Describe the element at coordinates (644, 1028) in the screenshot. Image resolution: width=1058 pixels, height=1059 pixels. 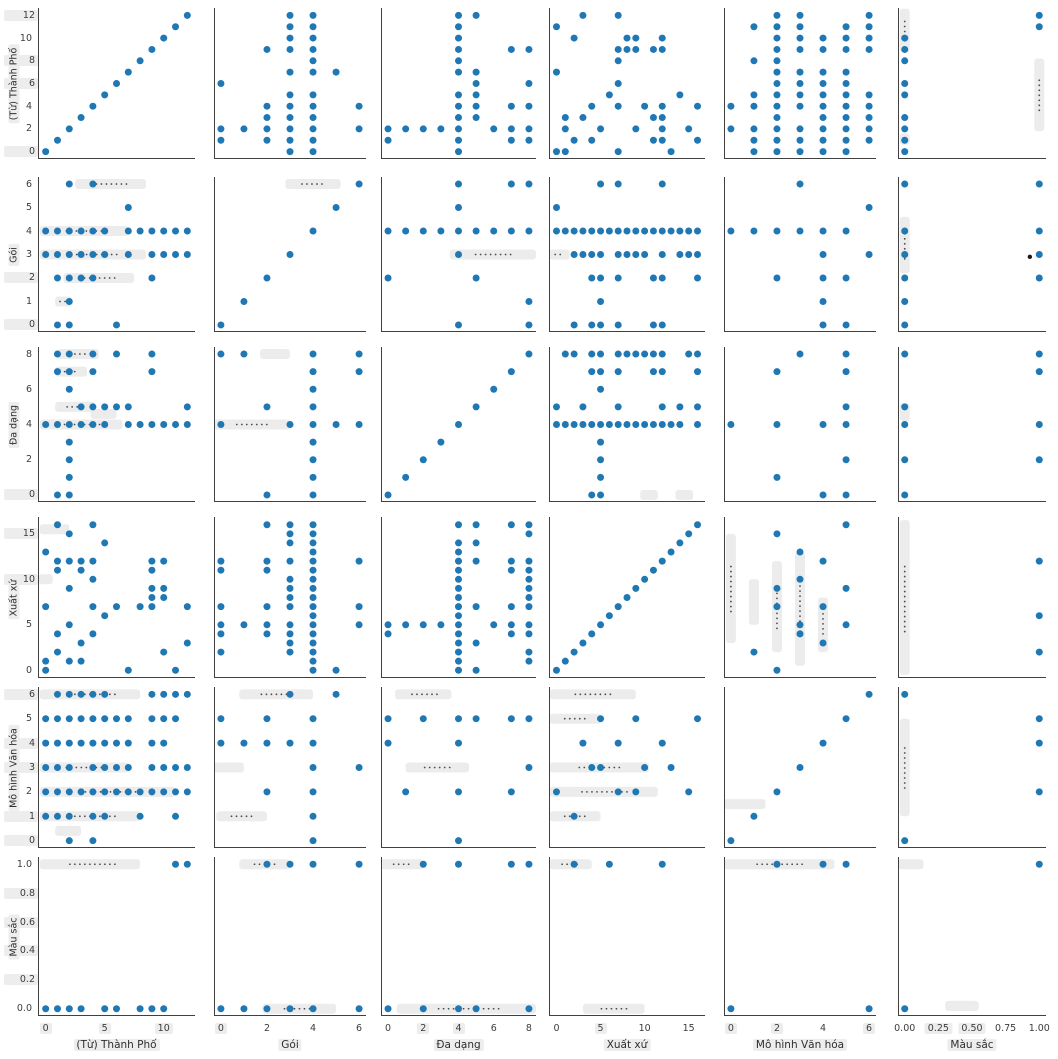
I see `x-tick-xuat-xu: 10` at that location.